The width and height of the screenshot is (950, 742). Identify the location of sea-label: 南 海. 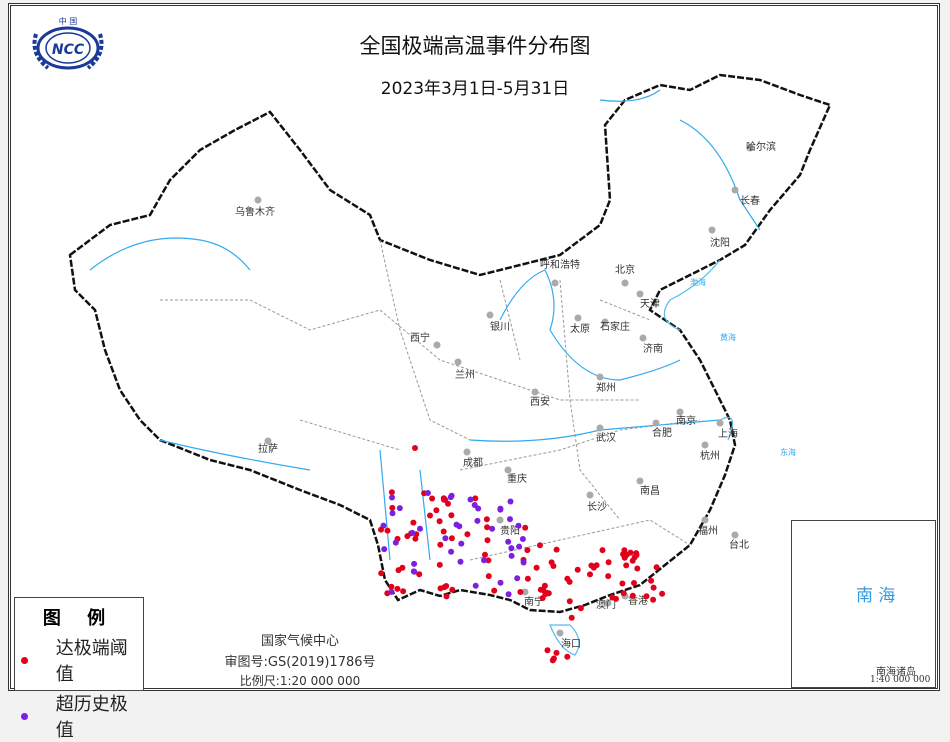
(876, 596).